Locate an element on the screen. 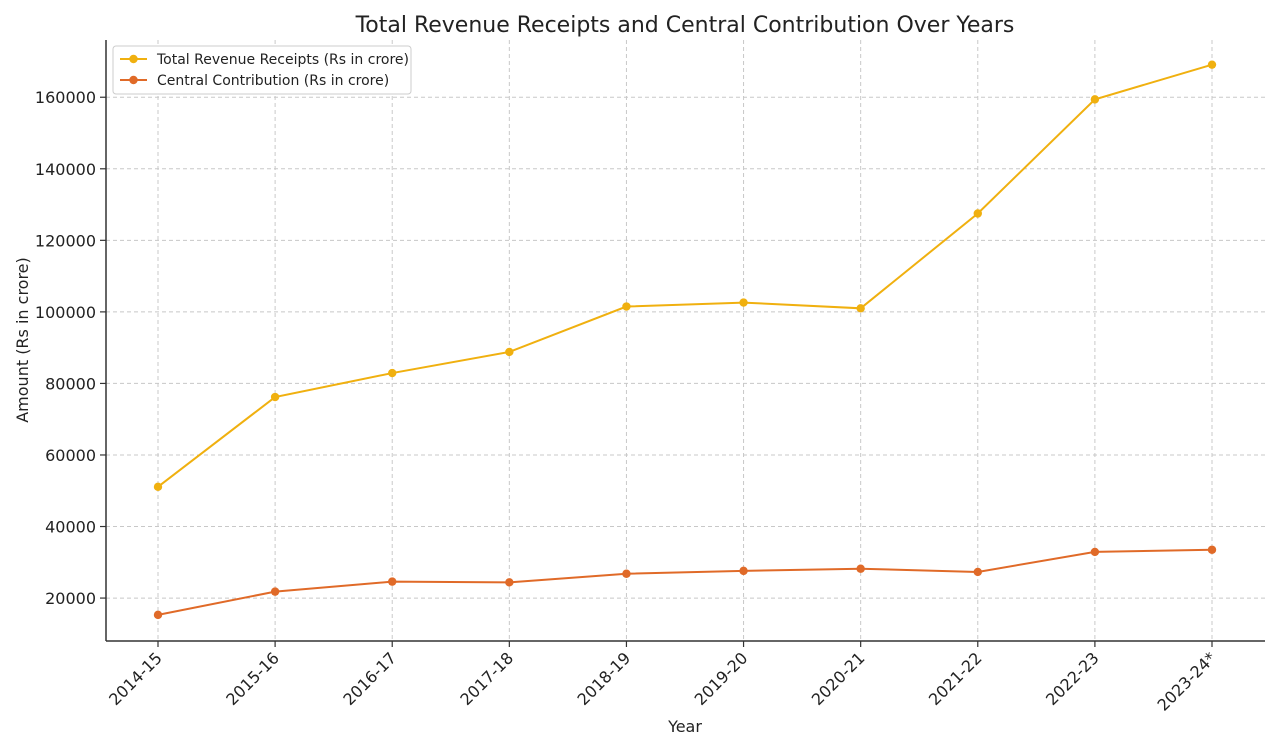 The image size is (1280, 754). y-tick-label: 80000 is located at coordinates (70, 383).